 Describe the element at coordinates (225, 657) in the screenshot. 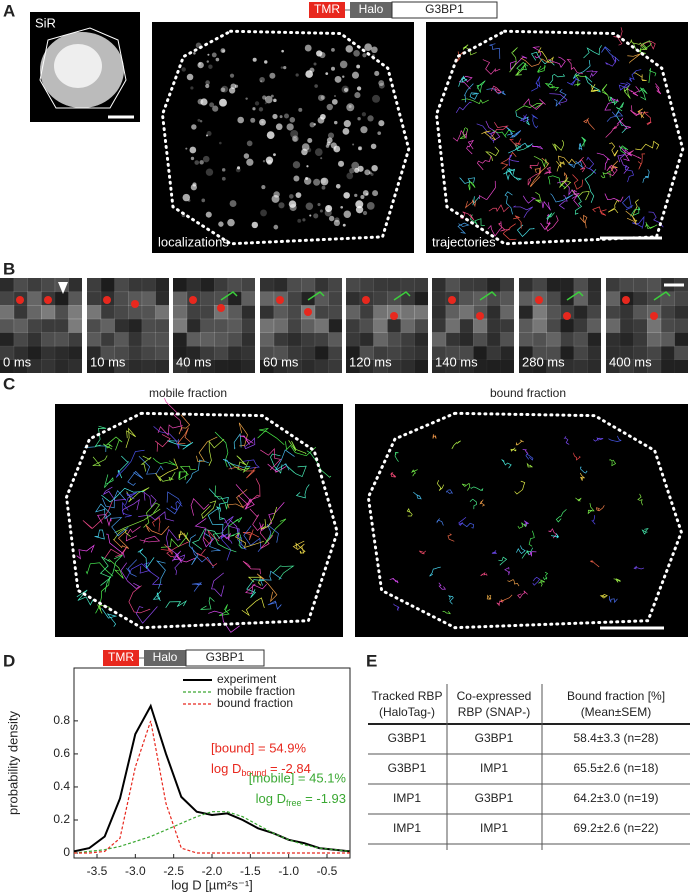

I see `construct-text: G3BP1` at that location.